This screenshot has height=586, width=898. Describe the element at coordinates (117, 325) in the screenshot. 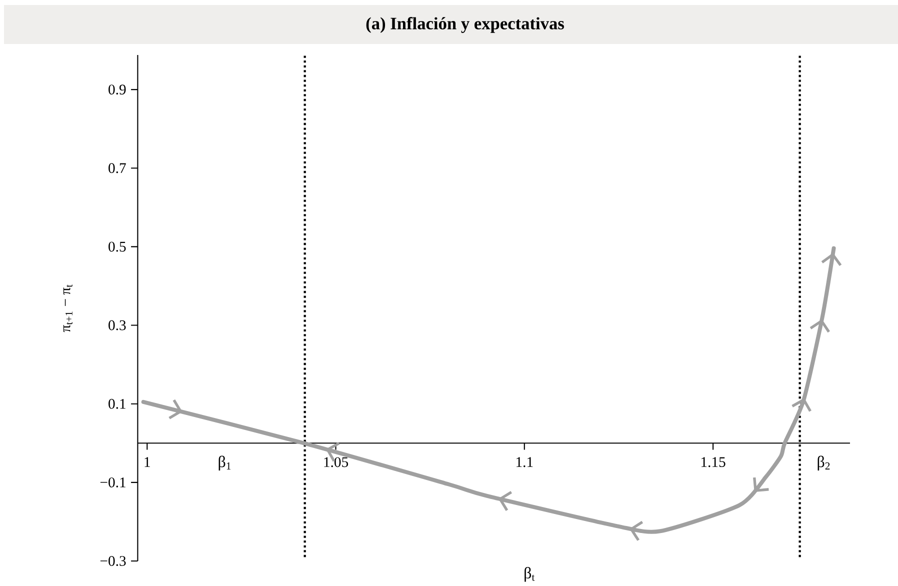

I see `y-tick-label: 0.3` at that location.